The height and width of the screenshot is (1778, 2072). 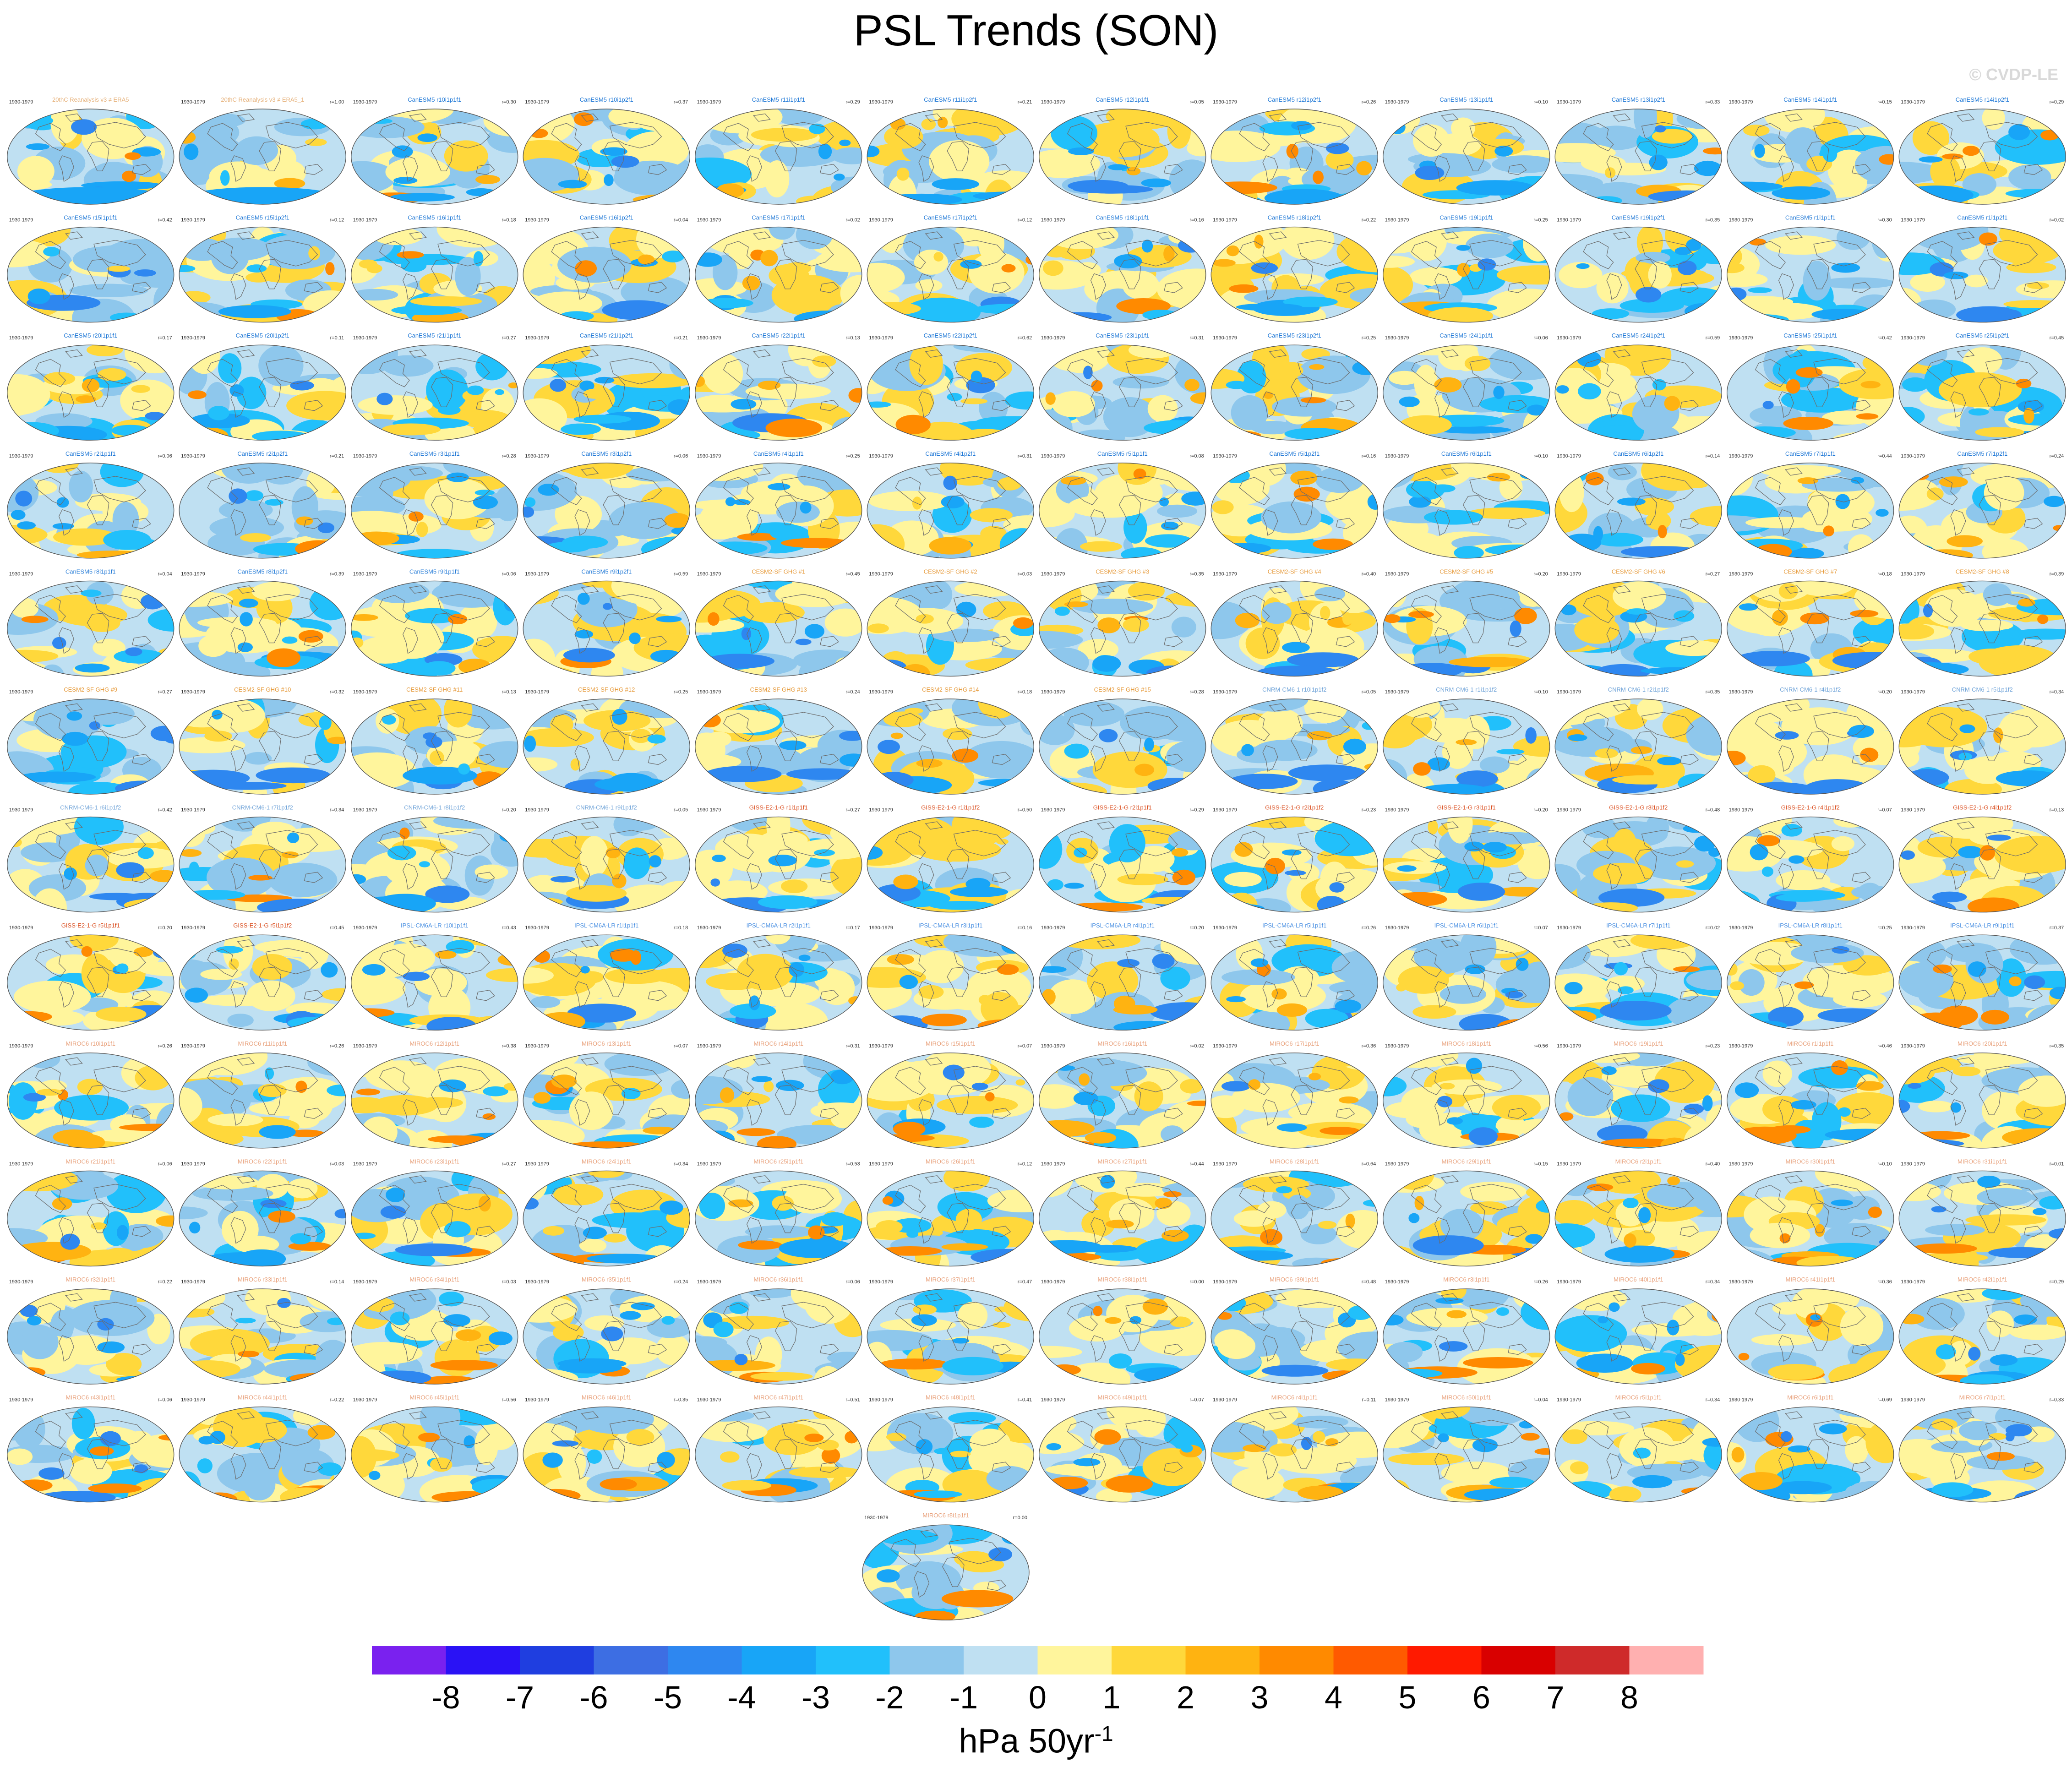 I want to click on panel-label: CanESM5 r9i1p2f1, so click(x=606, y=571).